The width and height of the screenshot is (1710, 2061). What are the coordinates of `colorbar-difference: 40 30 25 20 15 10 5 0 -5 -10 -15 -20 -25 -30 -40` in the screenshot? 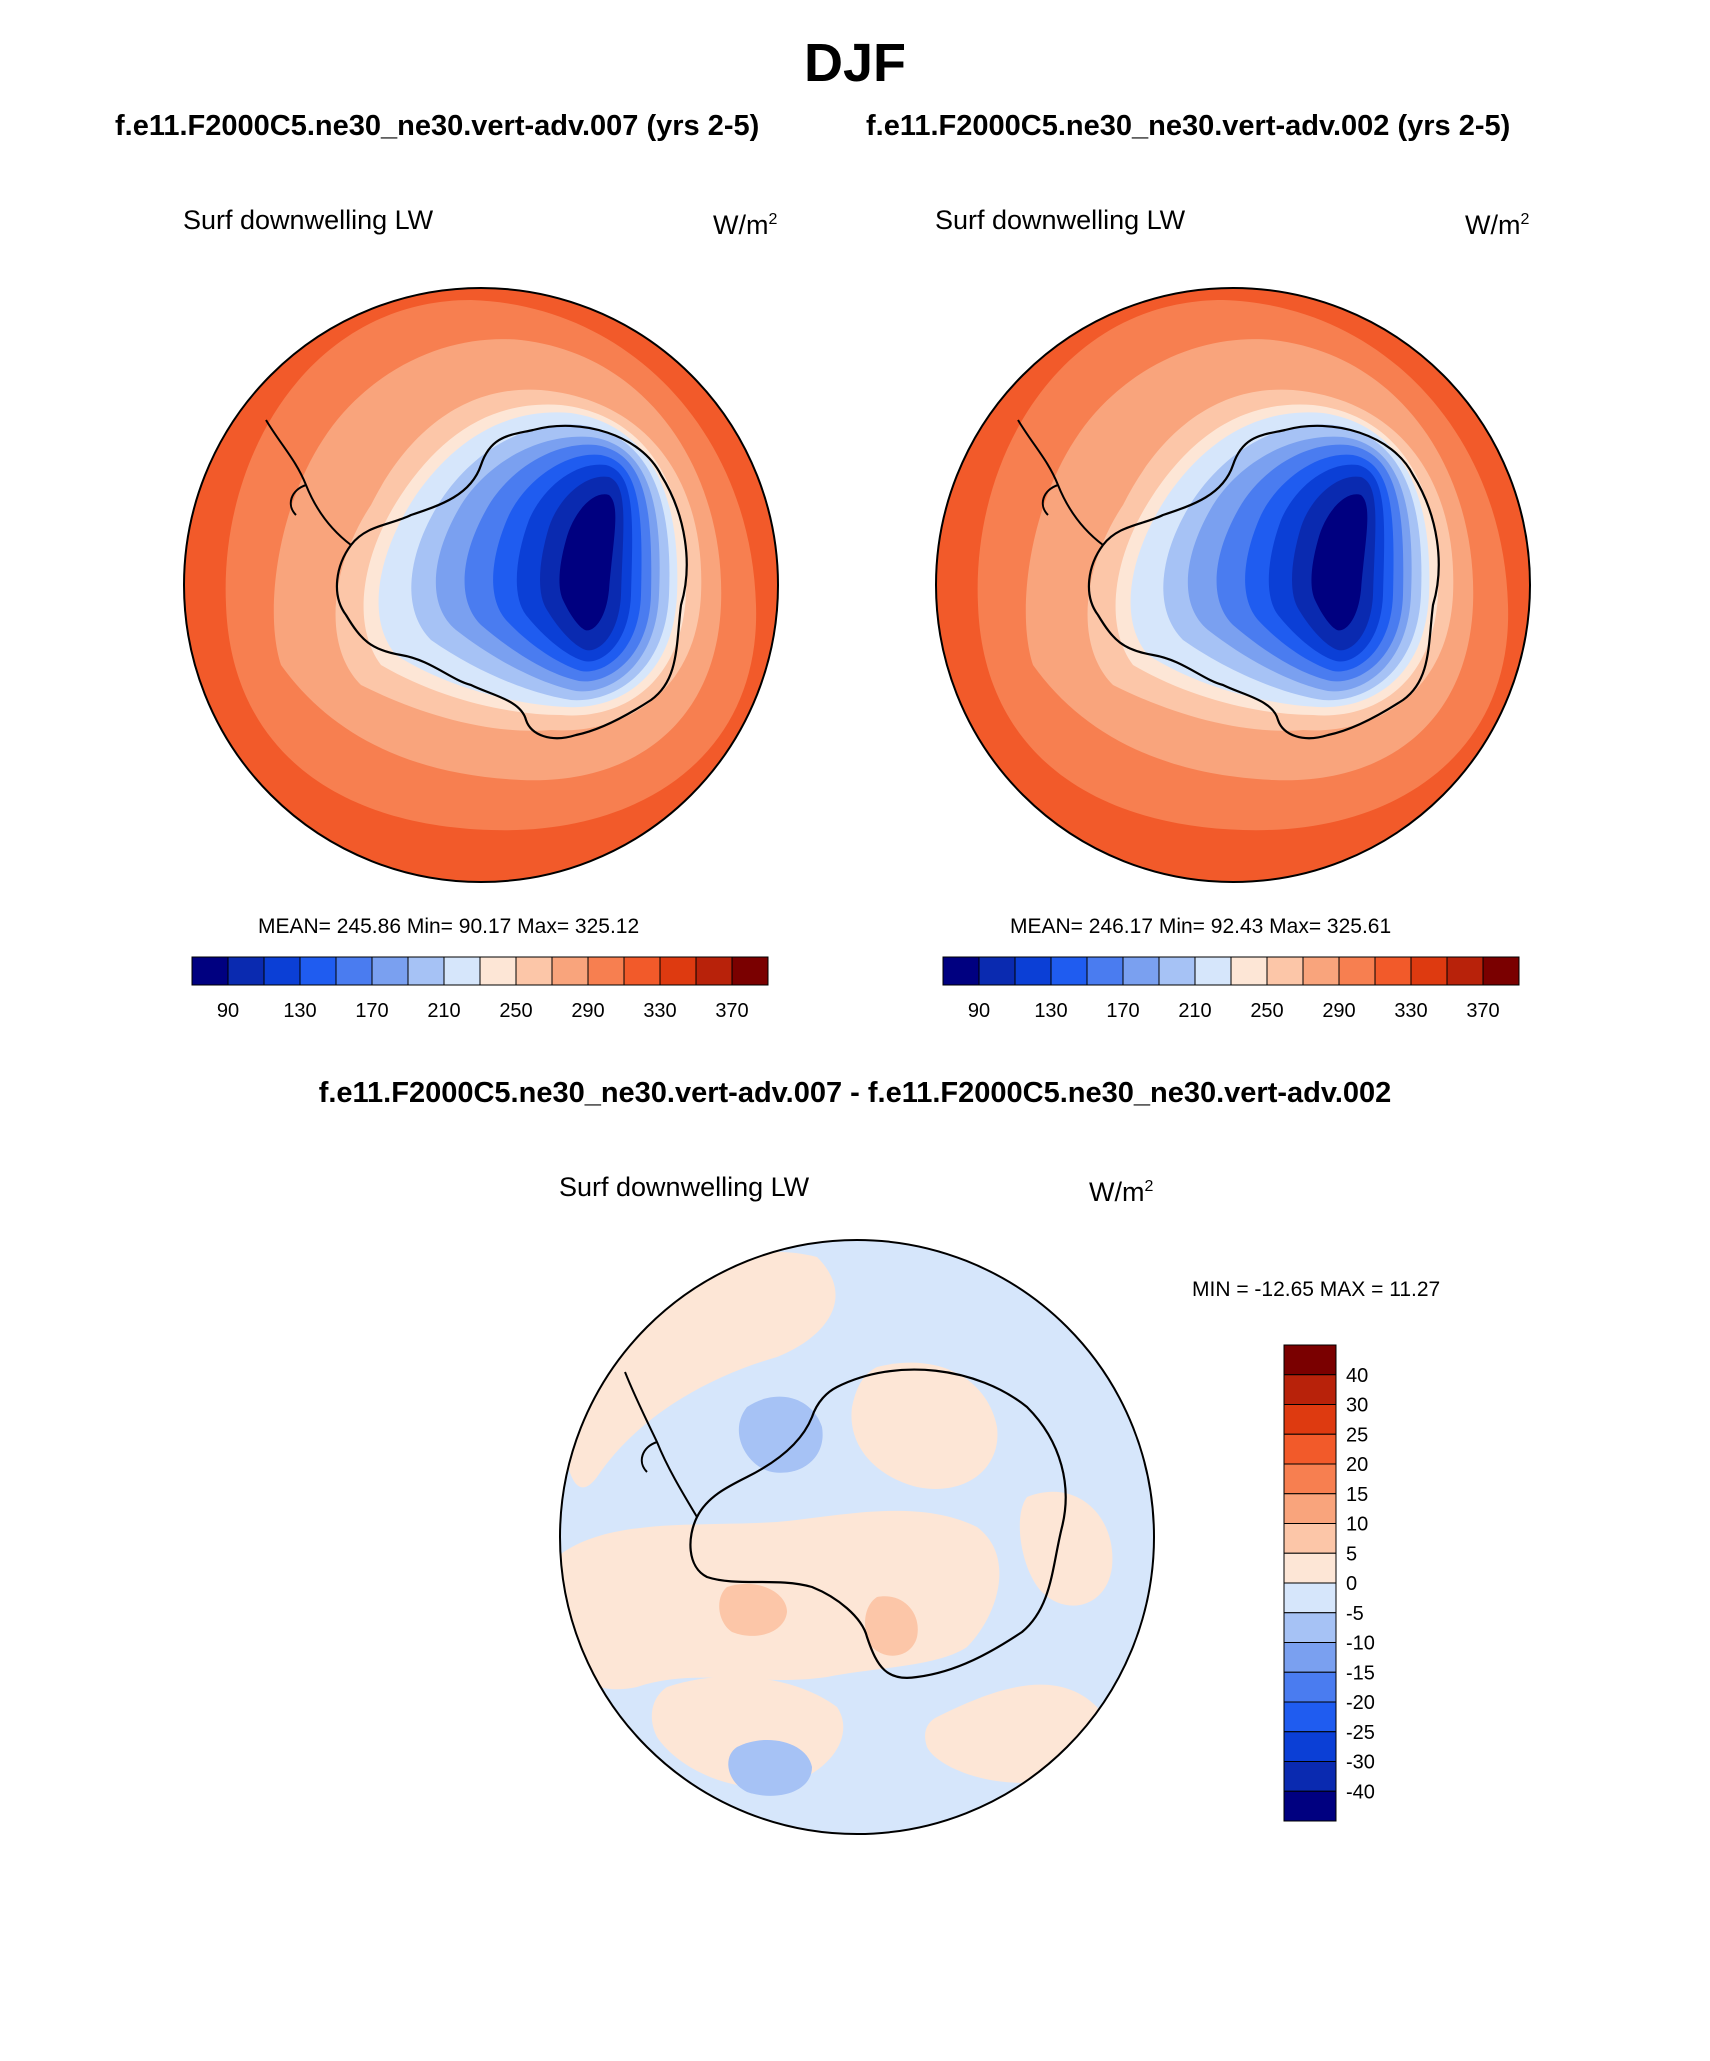 It's located at (1329, 1583).